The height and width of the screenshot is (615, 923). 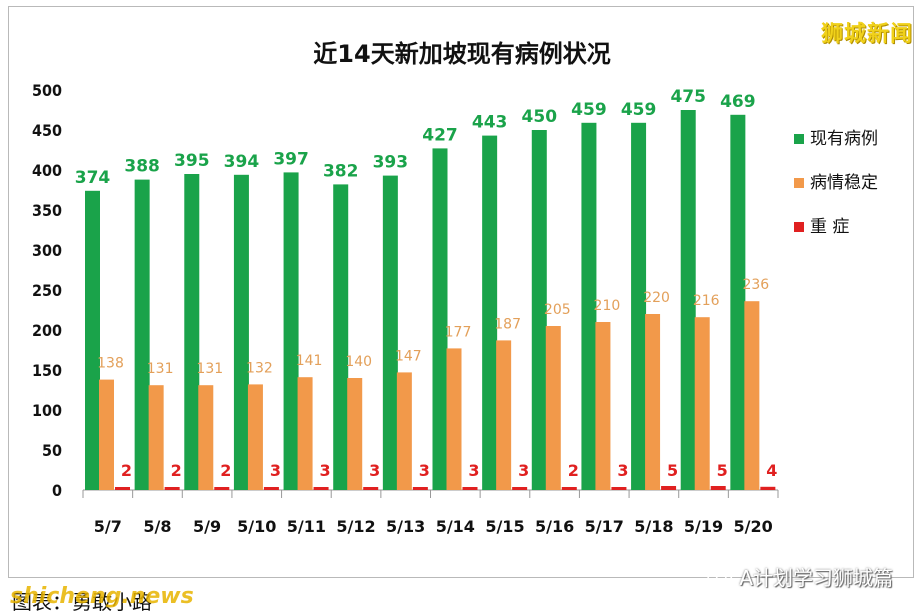 What do you see at coordinates (490, 123) in the screenshot?
I see `data-label-1: 443` at bounding box center [490, 123].